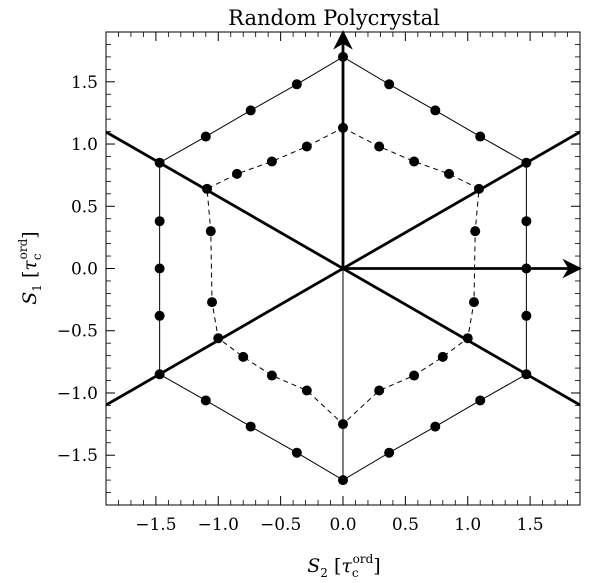  Describe the element at coordinates (530, 525) in the screenshot. I see `x-tick-label-6: 1.5` at that location.